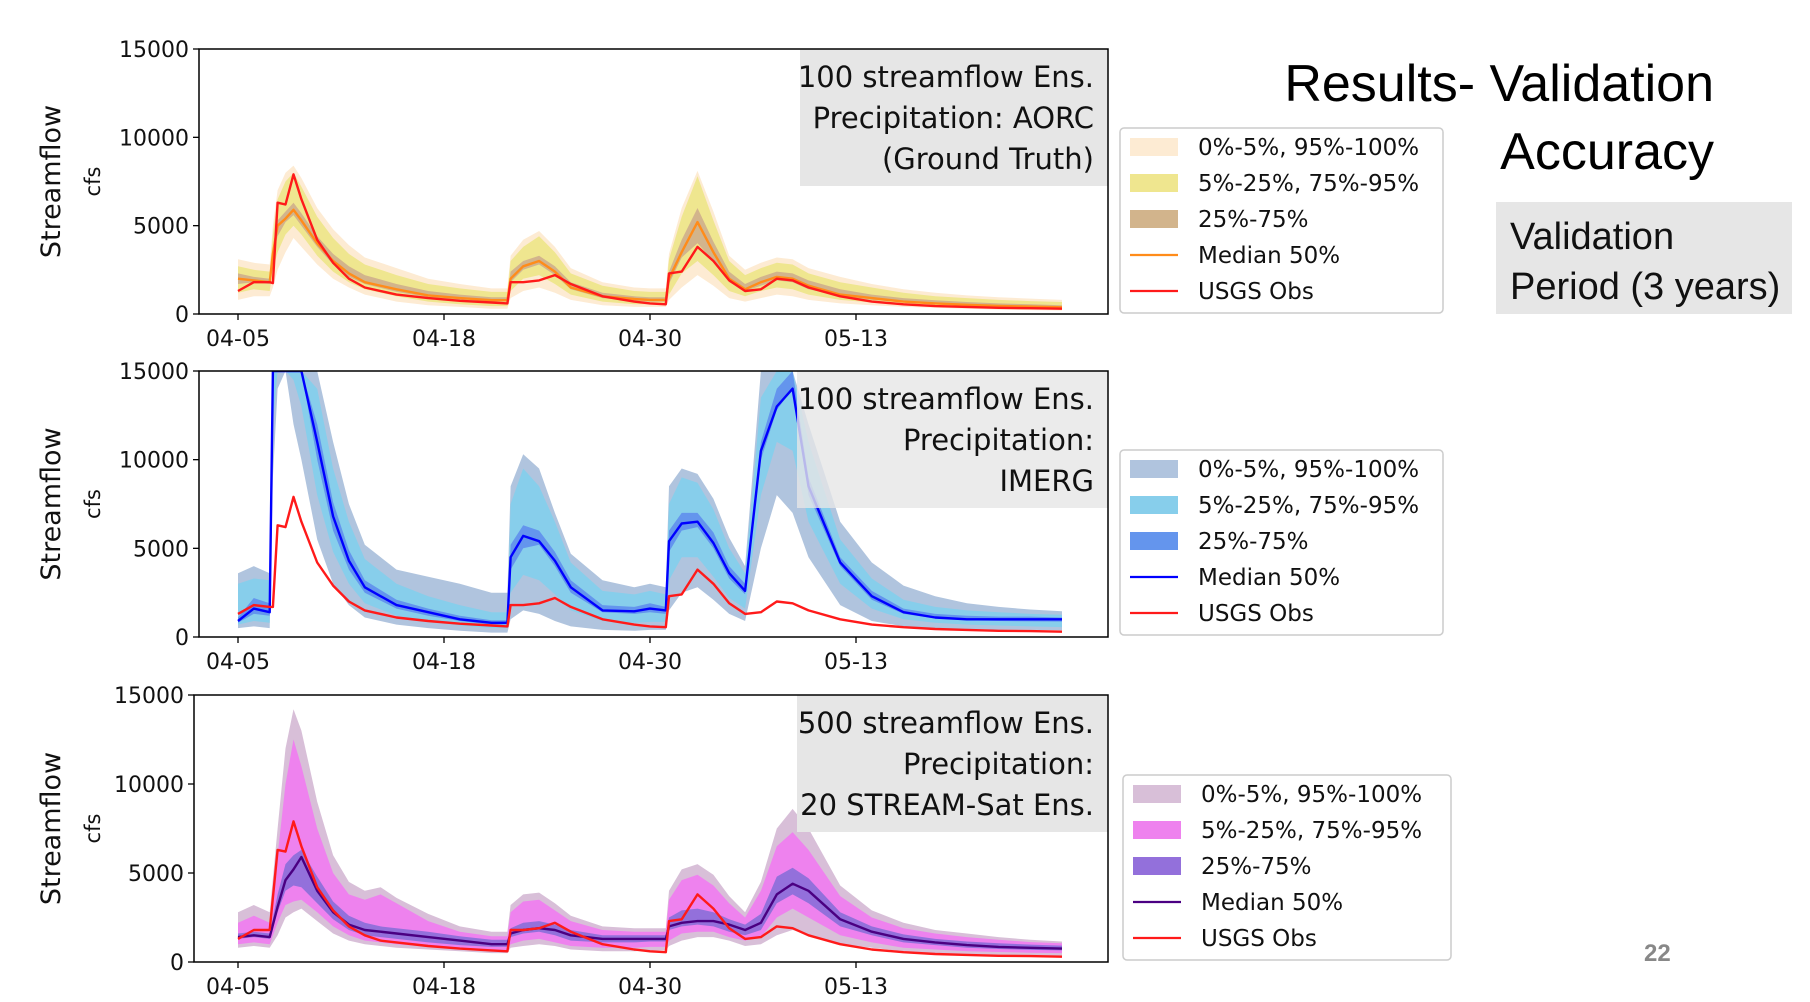  I want to click on annotation-line: 500 streamflow Ens., so click(946, 723).